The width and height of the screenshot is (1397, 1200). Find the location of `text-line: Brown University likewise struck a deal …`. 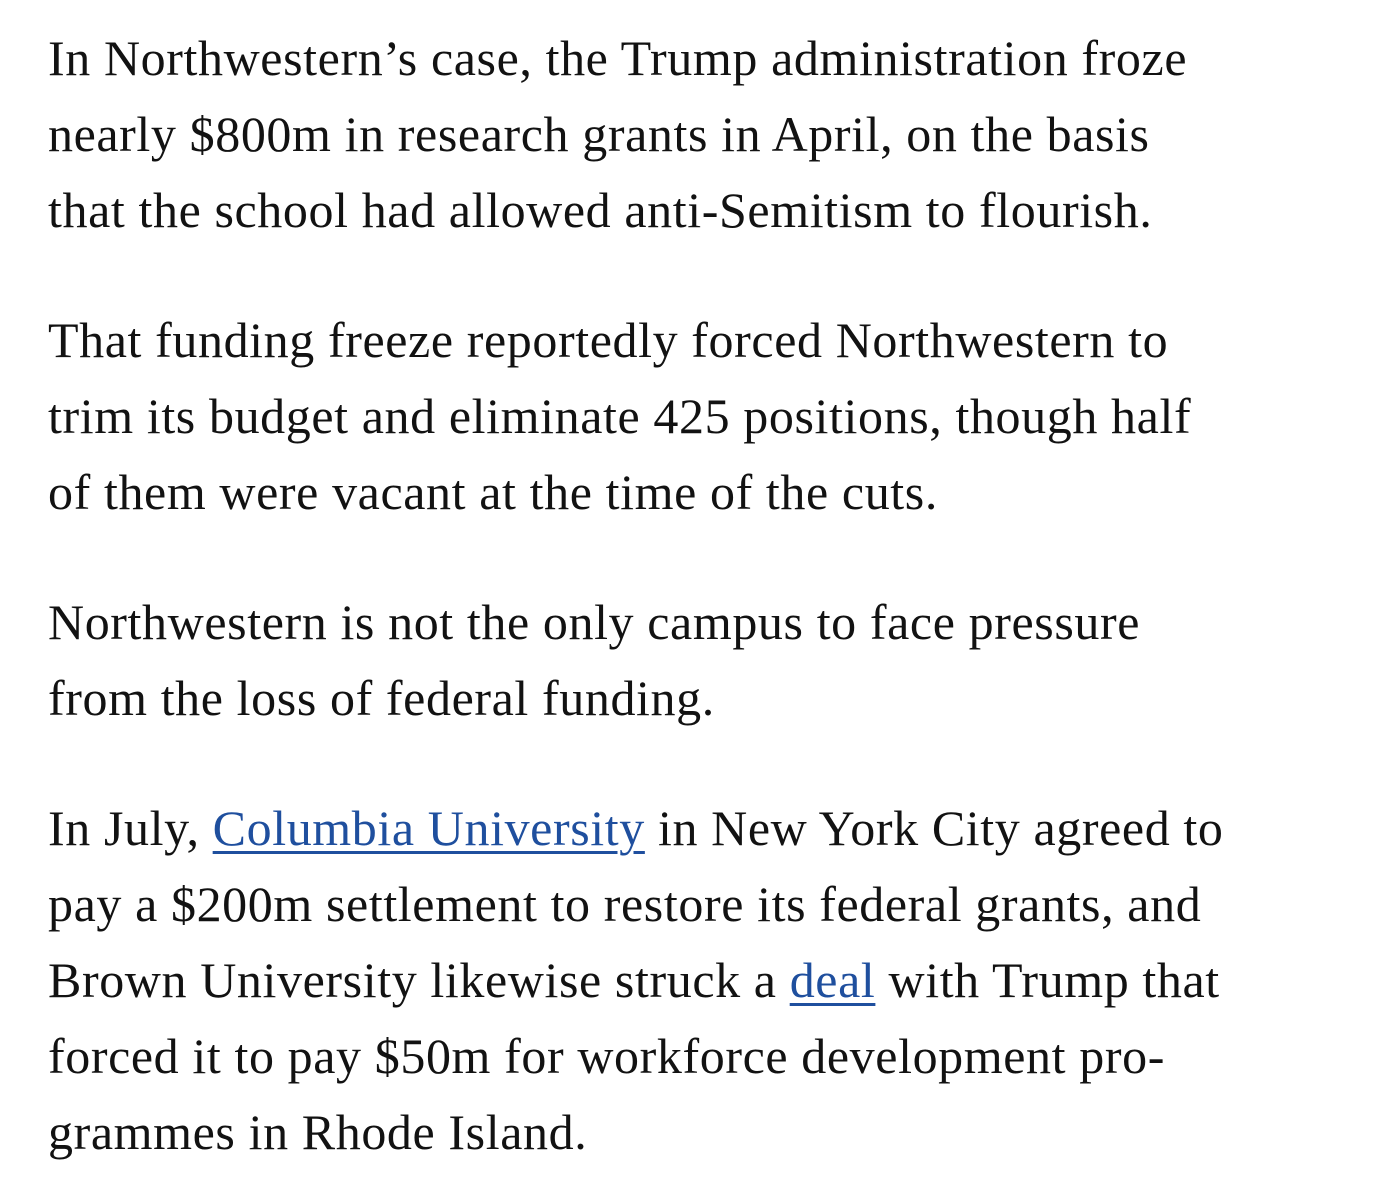

text-line: Brown University likewise struck a deal … is located at coordinates (722, 980).